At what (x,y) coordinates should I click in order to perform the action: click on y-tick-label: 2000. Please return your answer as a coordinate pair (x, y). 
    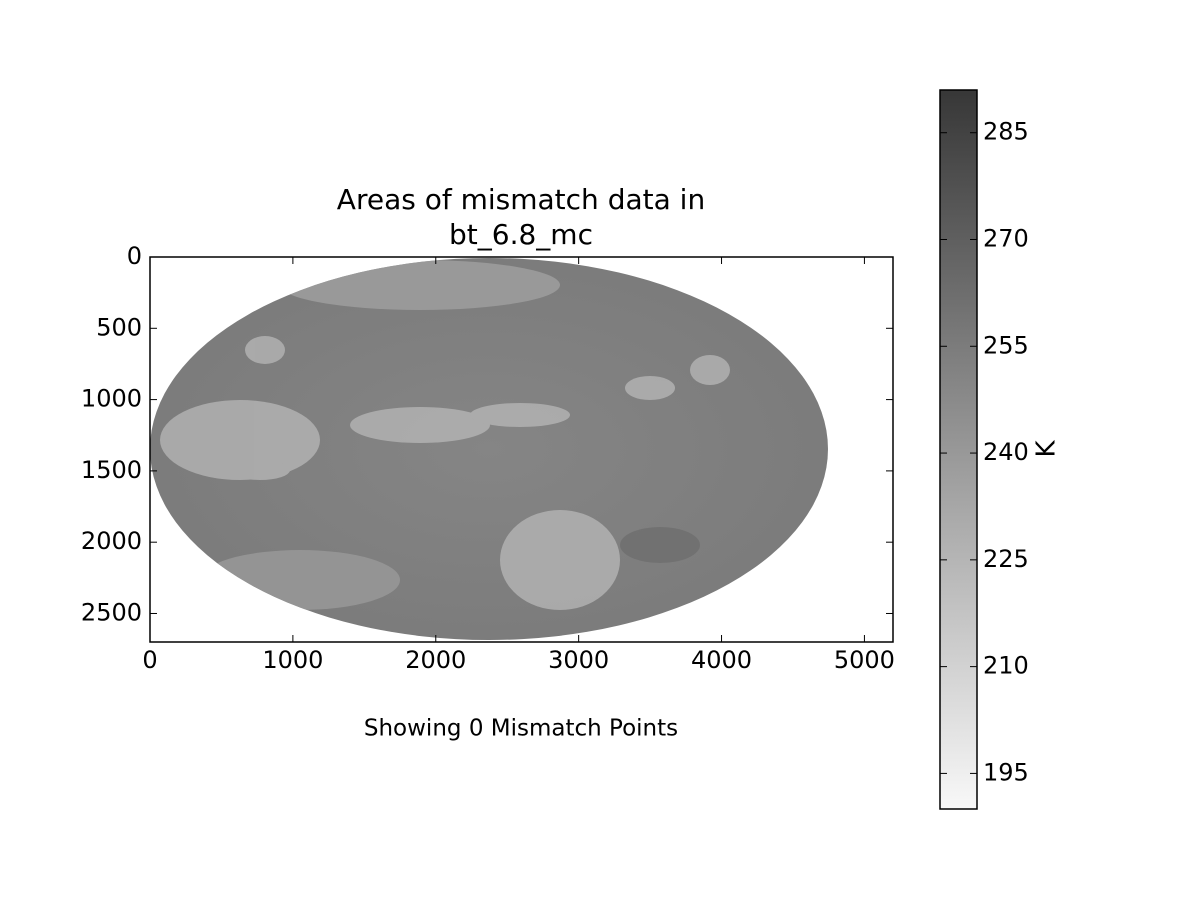
    Looking at the image, I should click on (111, 541).